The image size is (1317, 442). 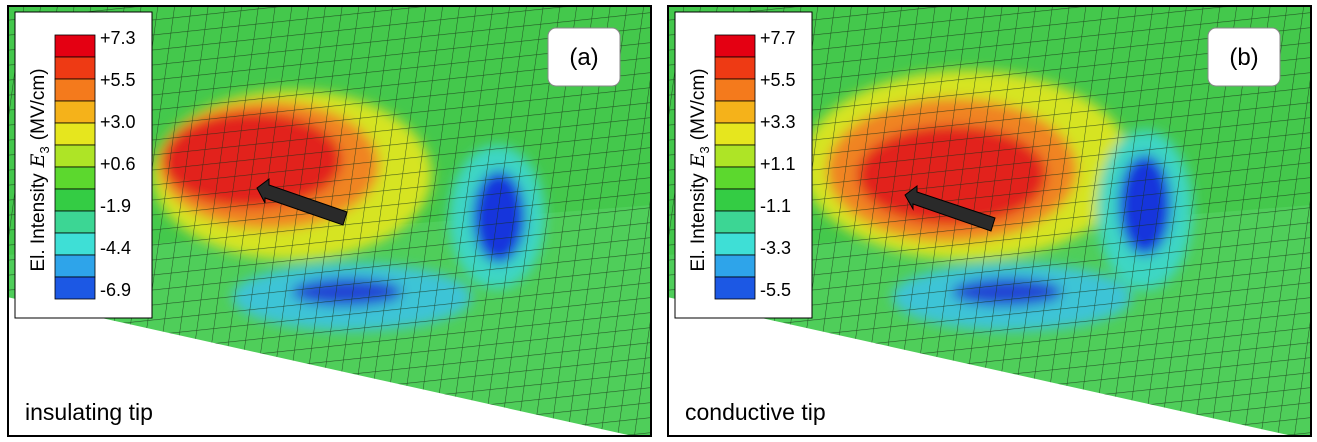 I want to click on colorbar-tick-label: -4.4, so click(x=115, y=248).